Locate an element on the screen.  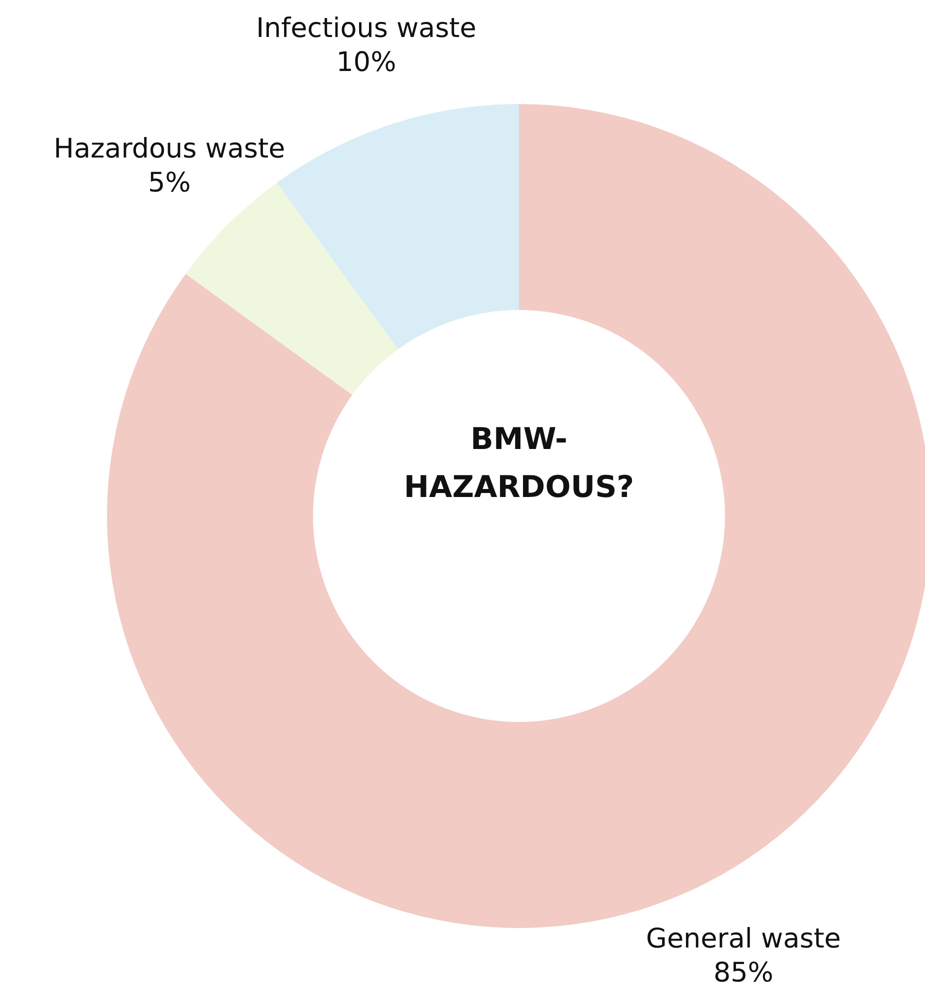
data-label: 10% is located at coordinates (366, 62).